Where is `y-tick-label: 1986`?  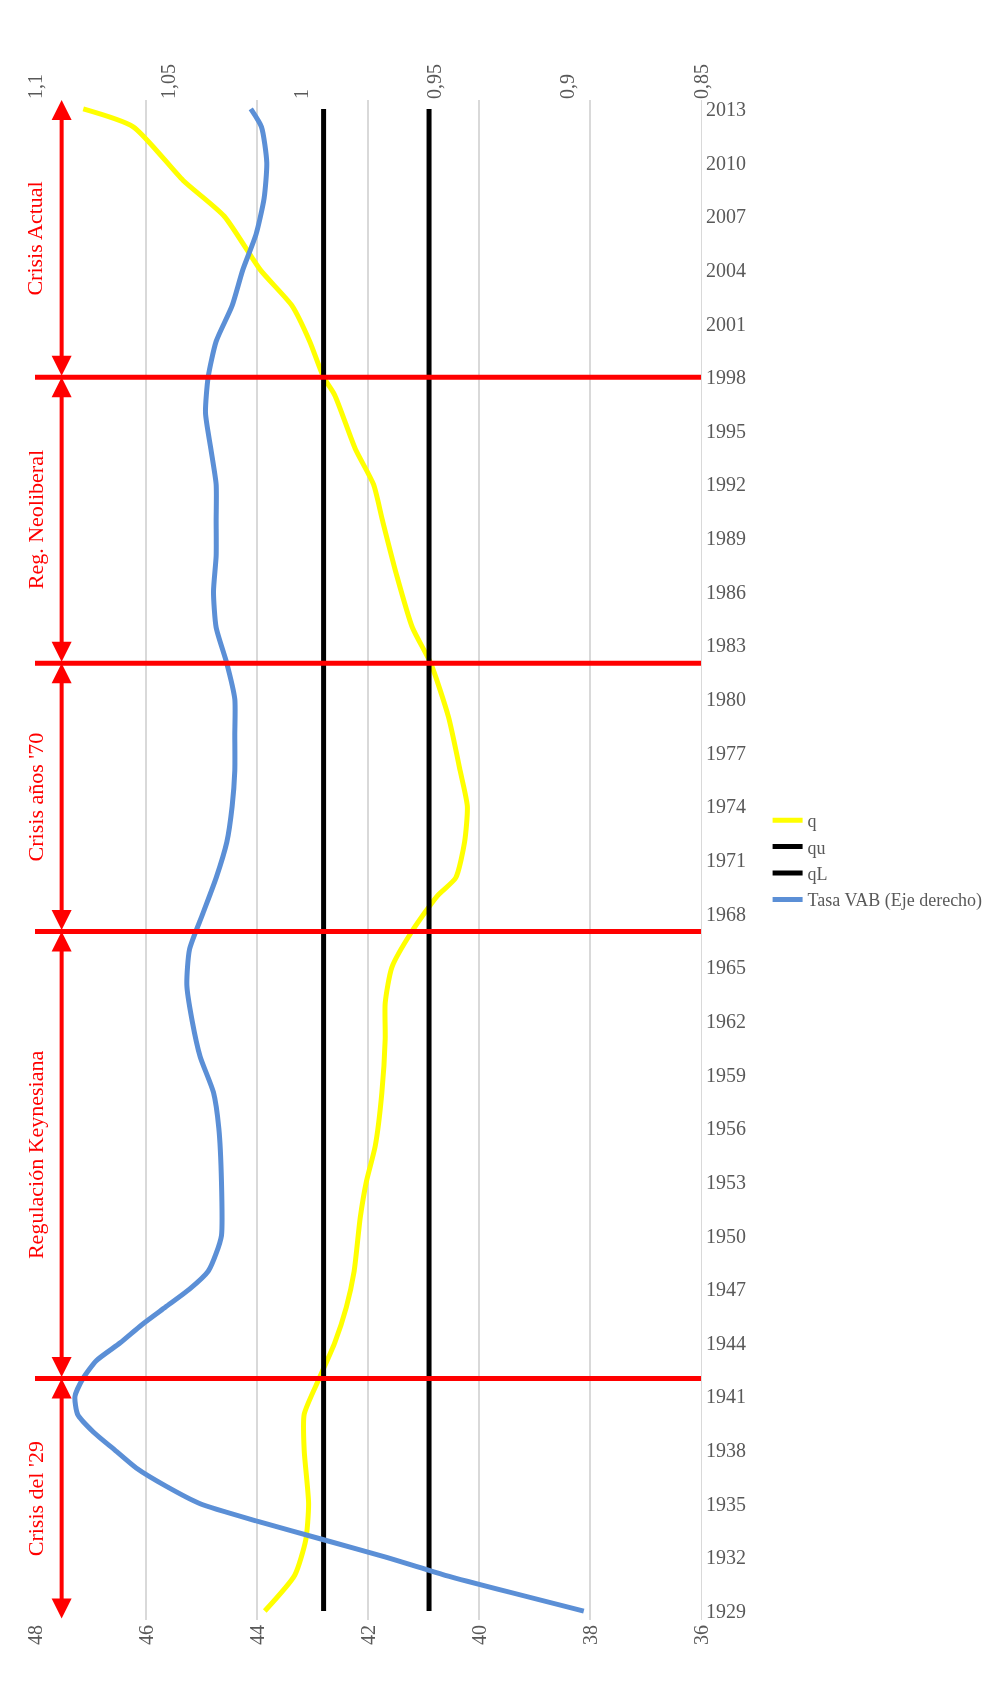 y-tick-label: 1986 is located at coordinates (726, 591).